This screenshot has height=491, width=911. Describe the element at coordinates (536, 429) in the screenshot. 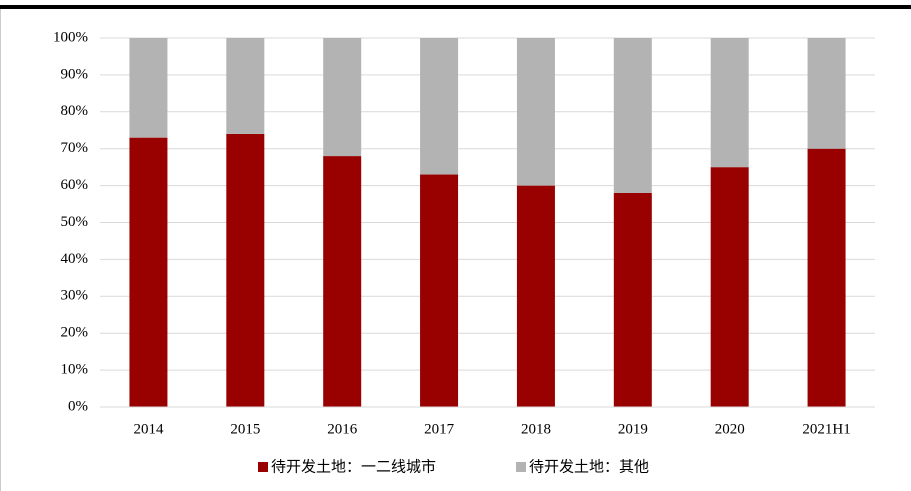

I see `x-tick-label: 2018` at that location.